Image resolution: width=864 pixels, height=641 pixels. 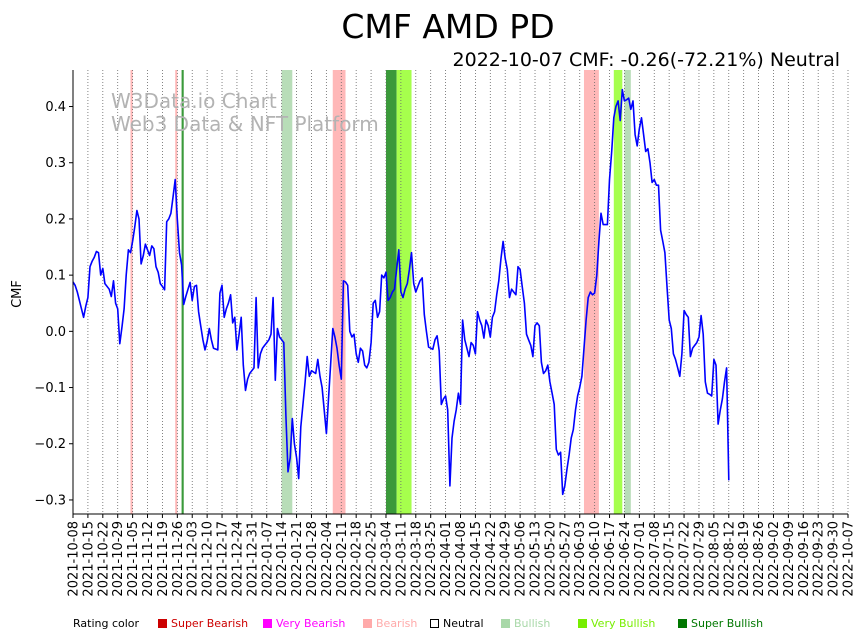 What do you see at coordinates (714, 559) in the screenshot?
I see `x-tick-label: 2022-08-05` at bounding box center [714, 559].